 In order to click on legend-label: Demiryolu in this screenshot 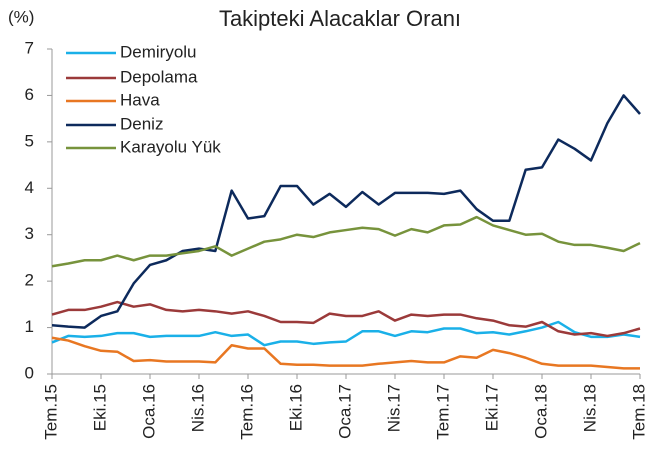, I will do `click(158, 51)`.